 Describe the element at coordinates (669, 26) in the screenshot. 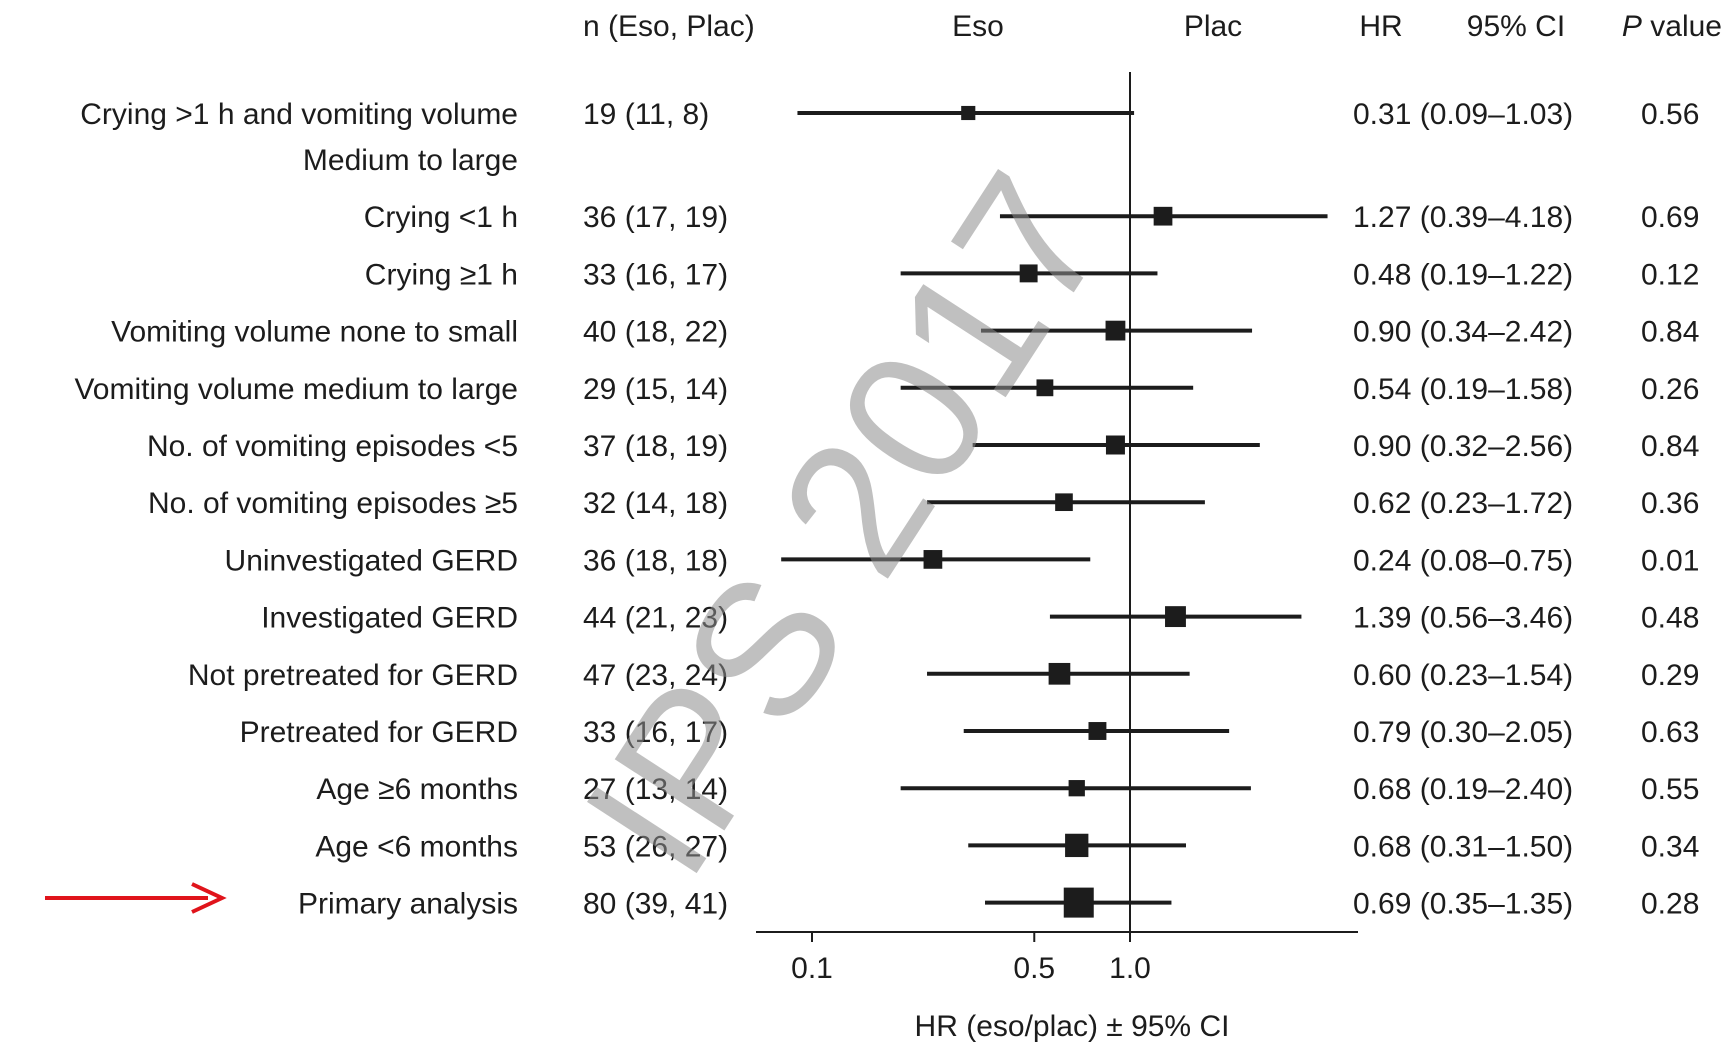

I see `header-n: n (Eso, Plac)` at that location.